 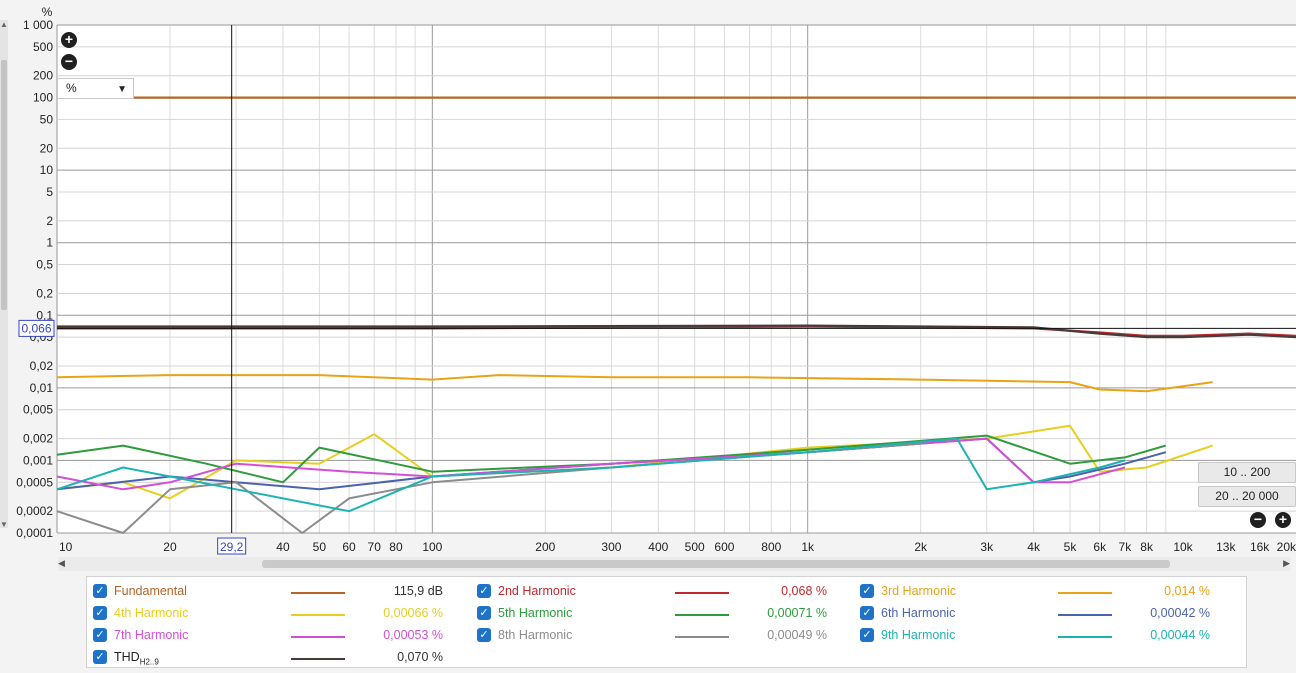 What do you see at coordinates (69, 62) in the screenshot?
I see `zoom-out-icon: −` at bounding box center [69, 62].